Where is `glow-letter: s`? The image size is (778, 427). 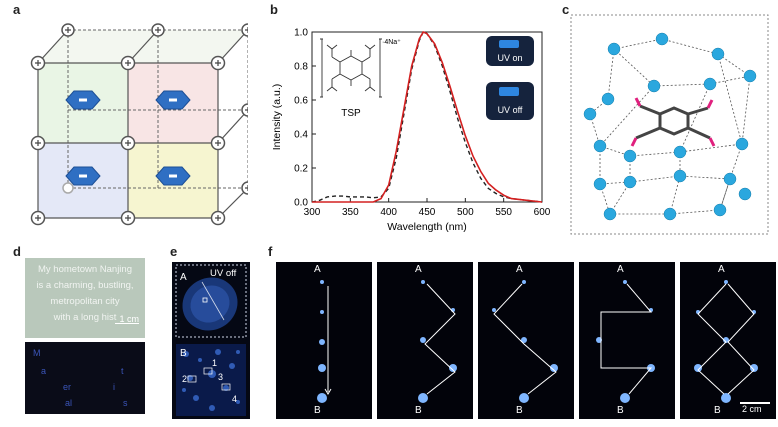
glow-letter: s is located at coordinates (125, 403).